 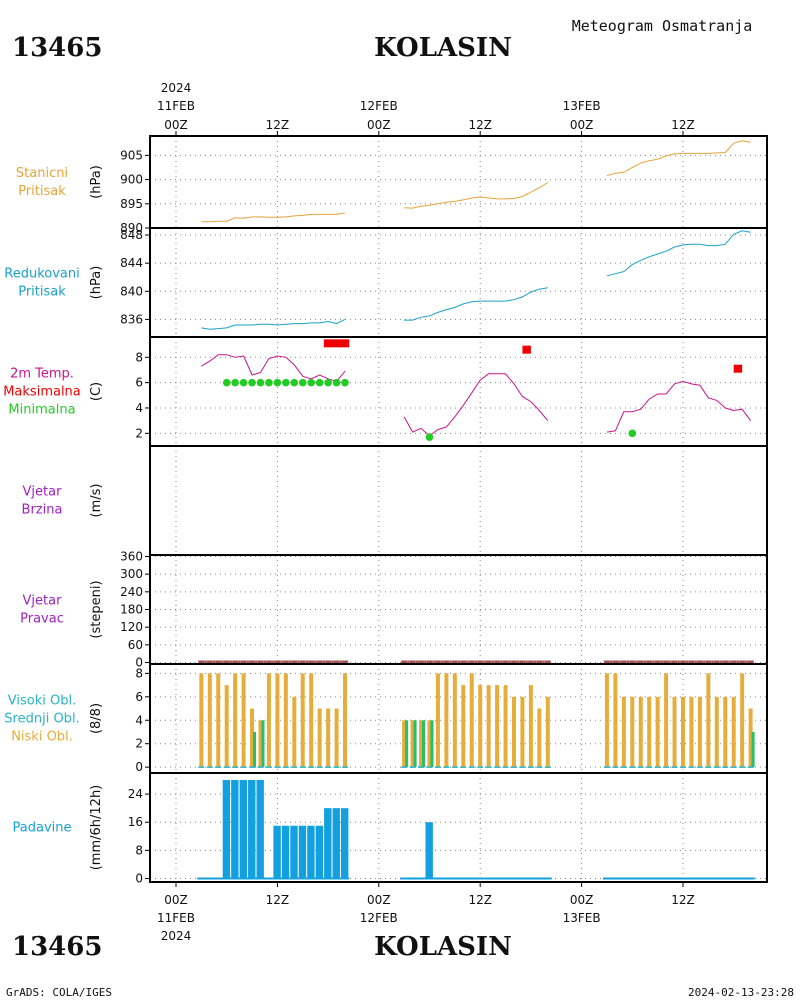 I want to click on panel-label: Srednji Obl., so click(x=41, y=719).